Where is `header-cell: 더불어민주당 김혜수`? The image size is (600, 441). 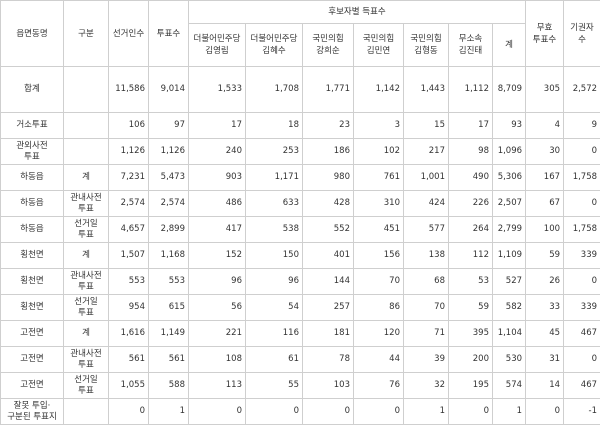
header-cell: 더불어민주당 김혜수 is located at coordinates (274, 45).